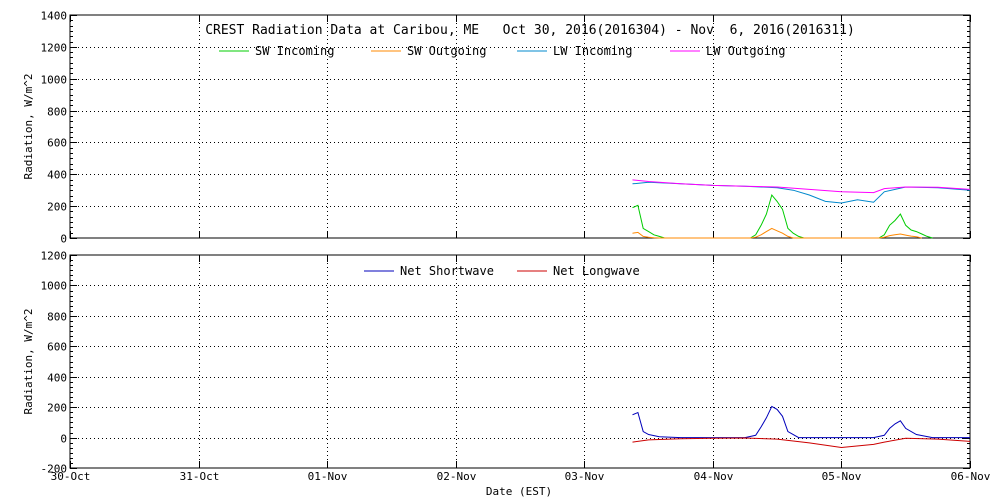 The height and width of the screenshot is (500, 1000). I want to click on legend-label-sw_out: SW Outgoing, so click(446, 51).